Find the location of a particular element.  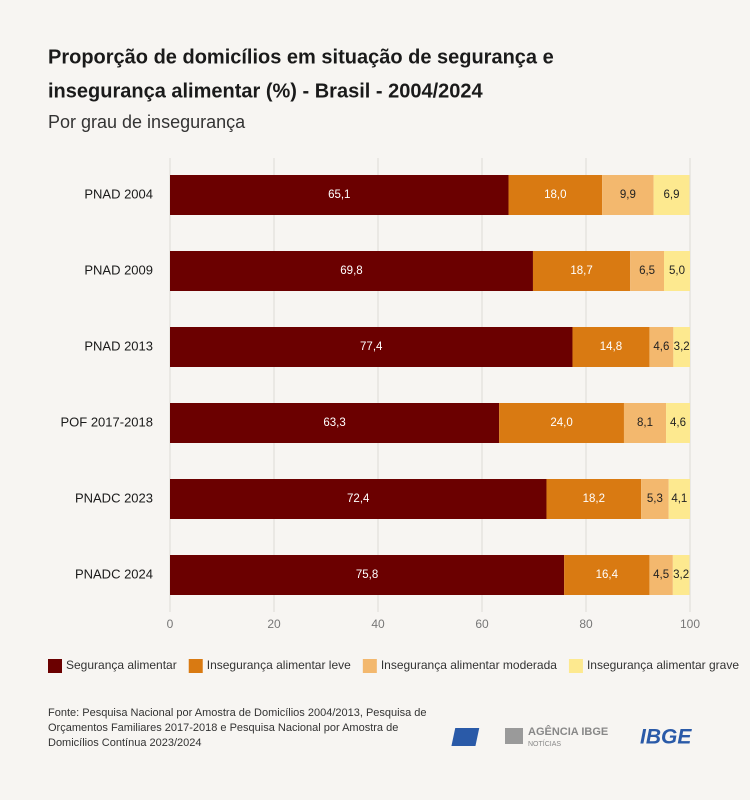

value-label: 6,5 is located at coordinates (647, 271).